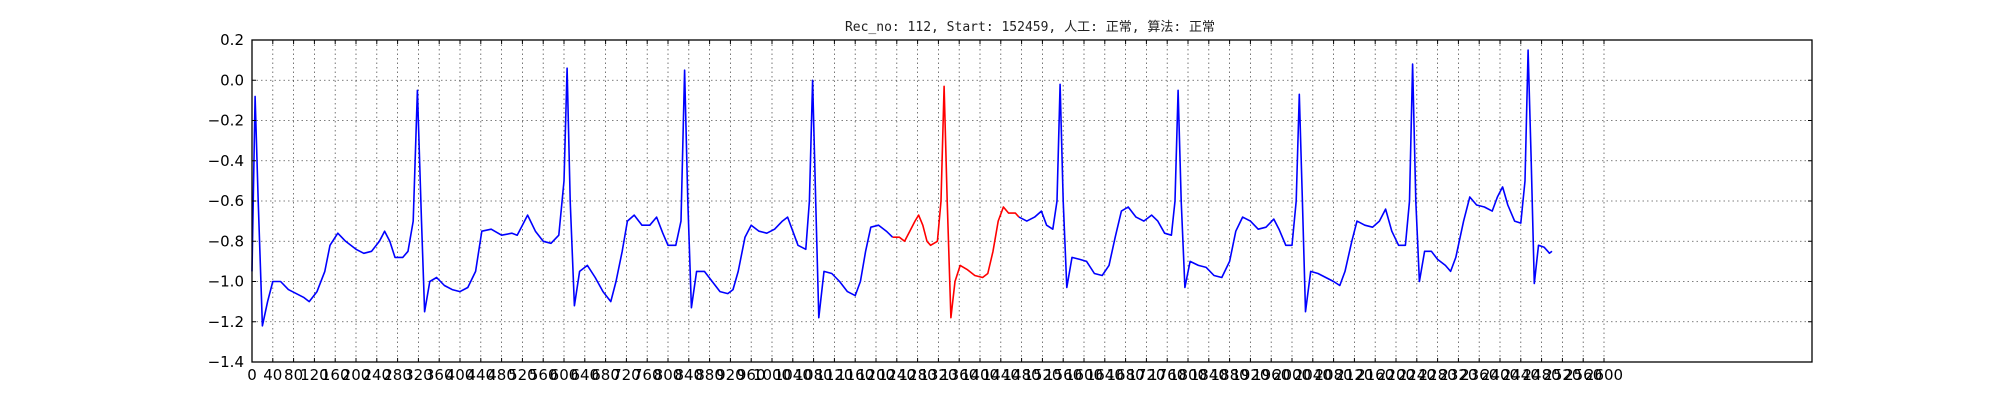  Describe the element at coordinates (1001, 375) in the screenshot. I see `x-tick-label: 1440` at that location.